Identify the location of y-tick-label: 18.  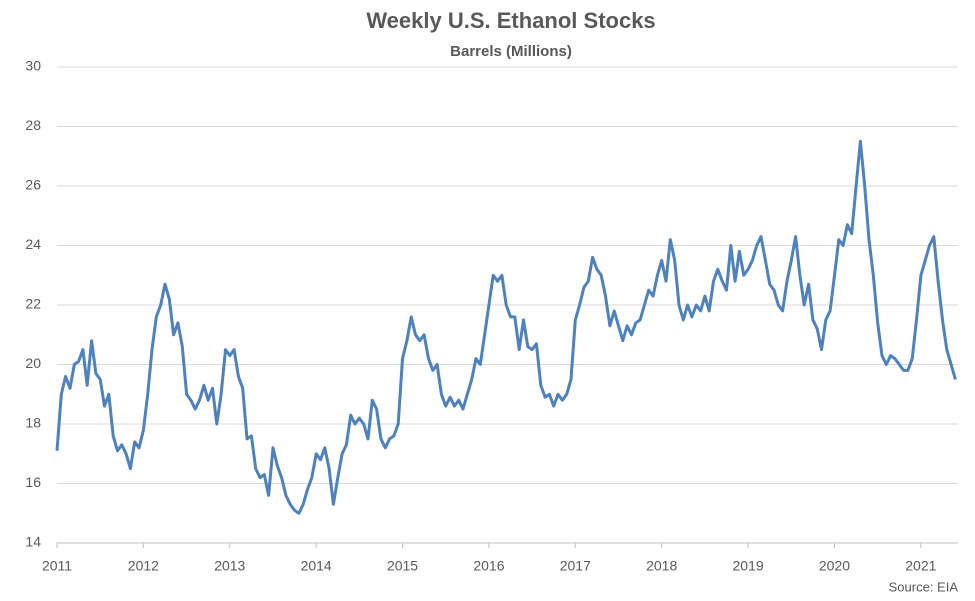
(33, 423).